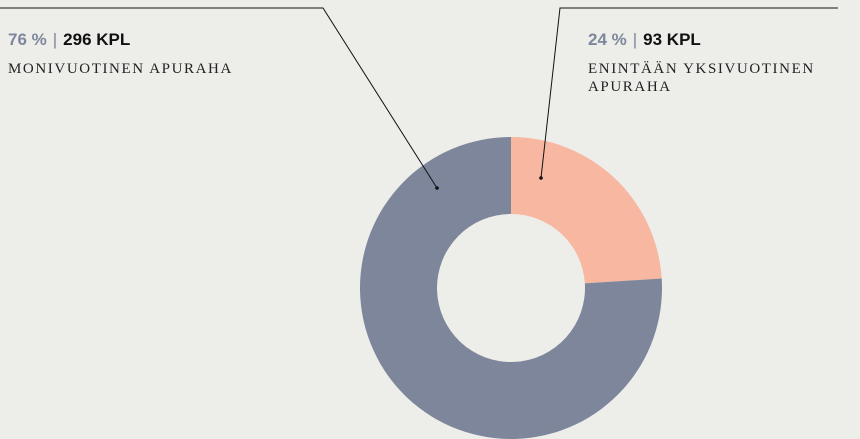  Describe the element at coordinates (720, 40) in the screenshot. I see `label-numbers: 24 % | 93 KPL` at that location.